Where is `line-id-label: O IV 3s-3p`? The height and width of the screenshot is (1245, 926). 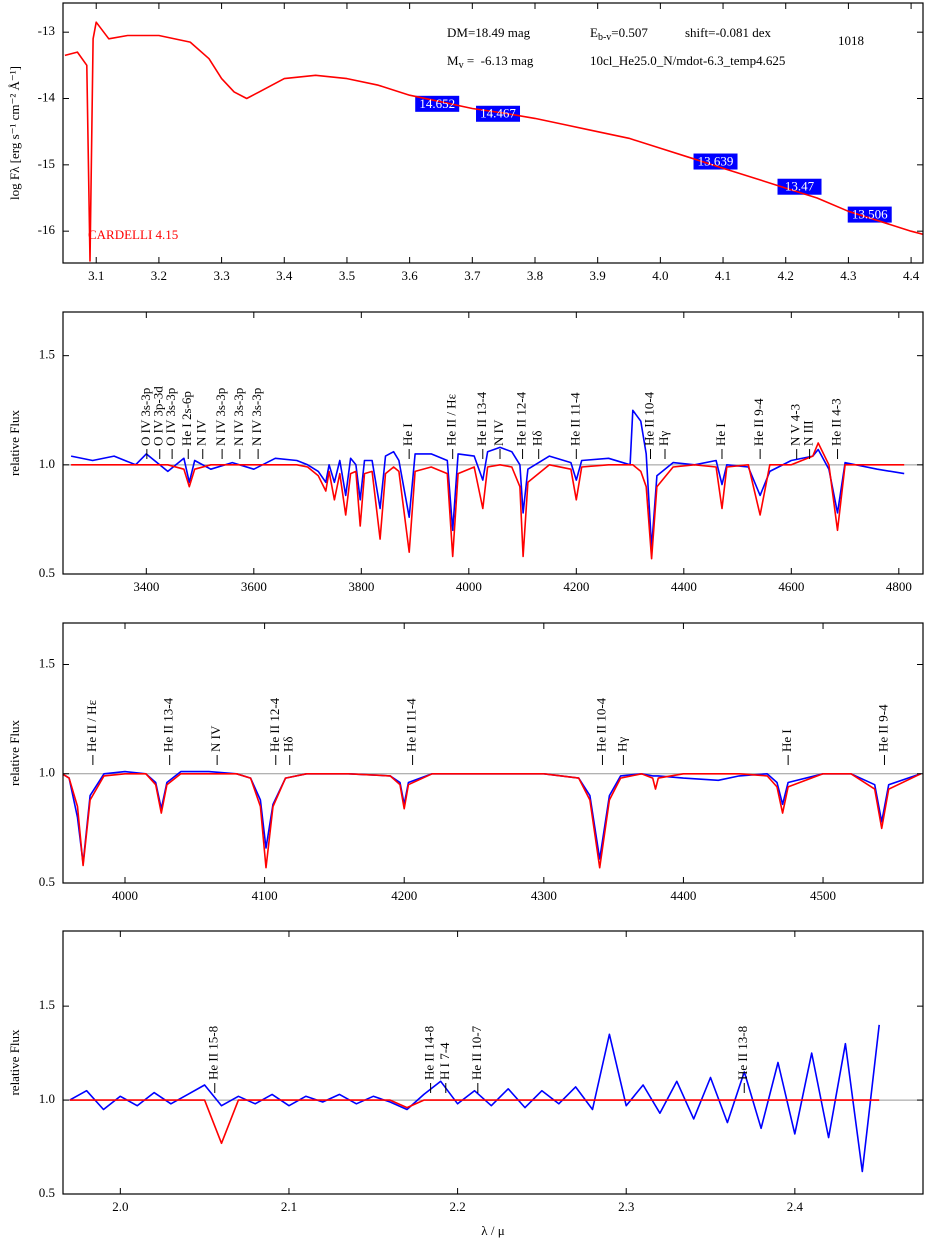 line-id-label: O IV 3s-3p is located at coordinates (170, 417).